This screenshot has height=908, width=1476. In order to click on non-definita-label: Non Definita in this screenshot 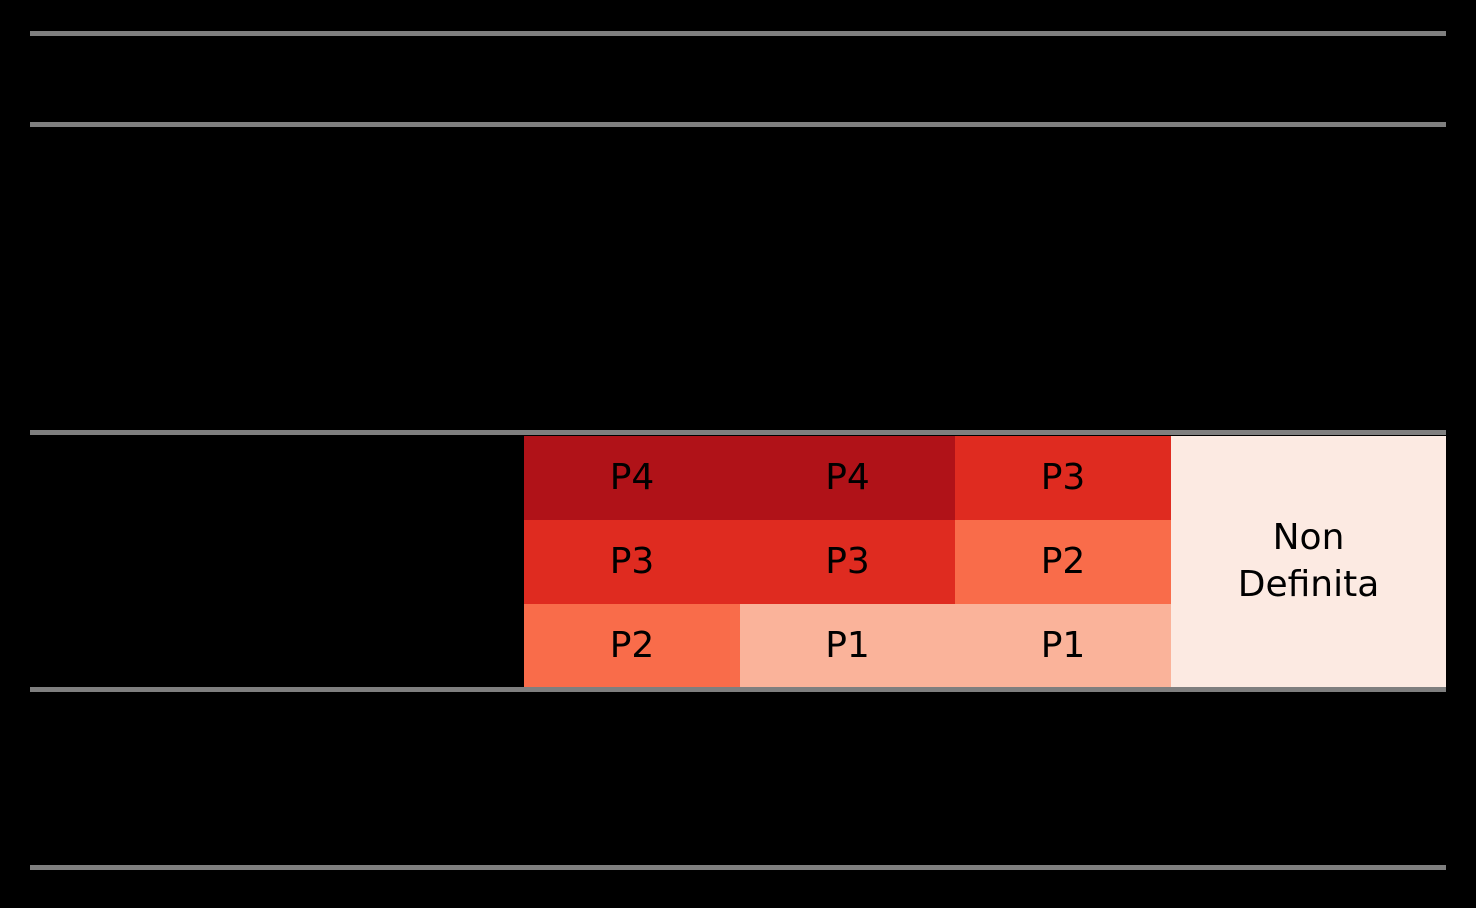, I will do `click(1308, 560)`.